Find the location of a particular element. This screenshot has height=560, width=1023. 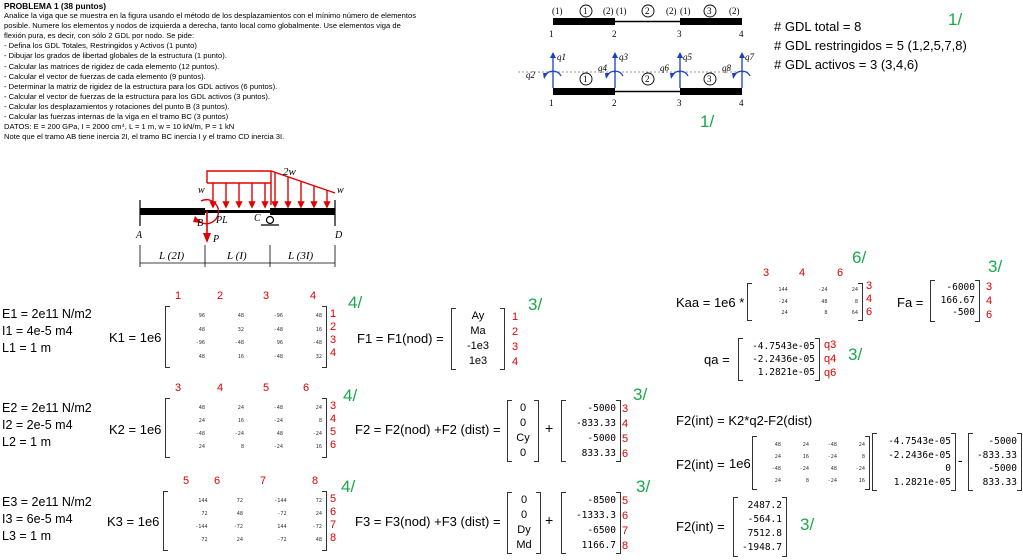

gdl-activos: # GDL activos = 3 (3,4,6) is located at coordinates (846, 64).